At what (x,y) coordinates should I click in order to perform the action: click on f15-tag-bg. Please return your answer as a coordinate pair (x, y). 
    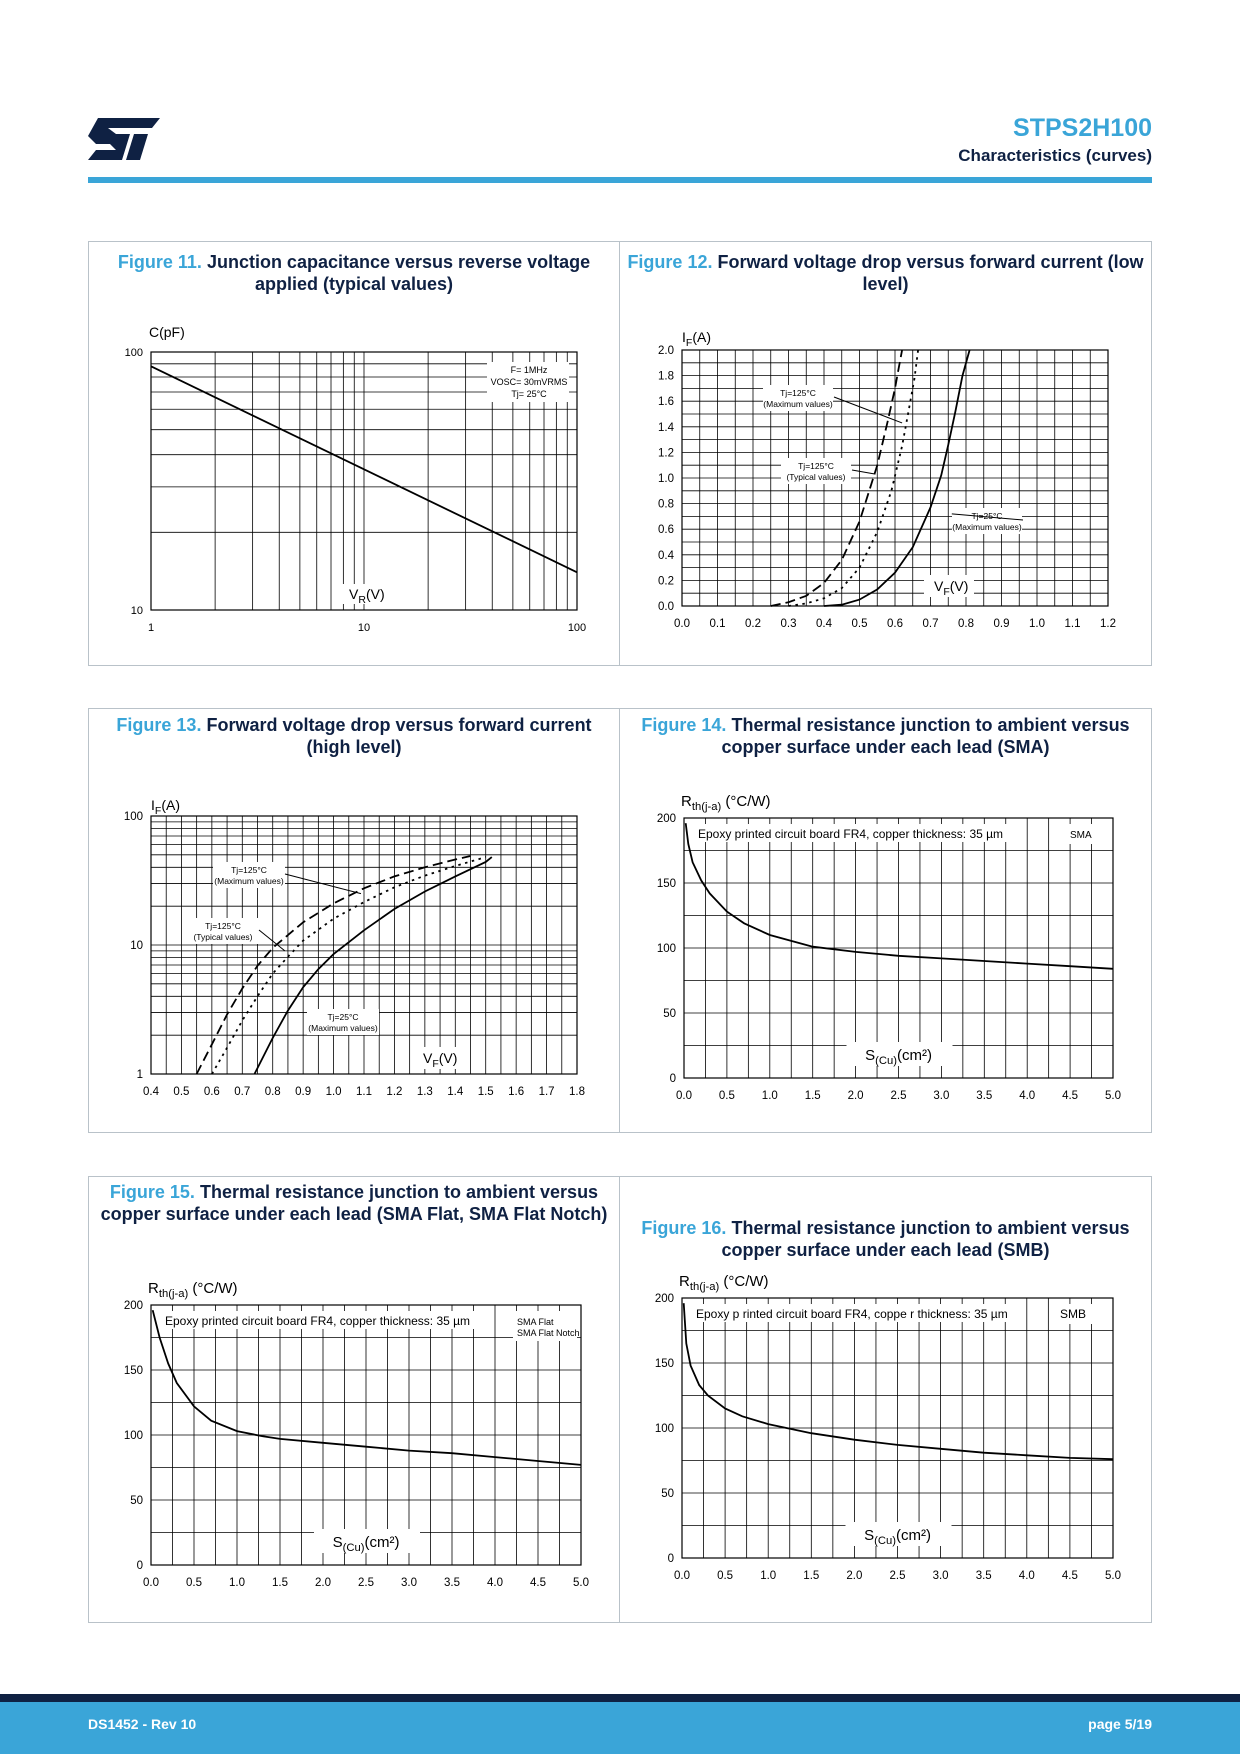
    Looking at the image, I should click on (545, 1326).